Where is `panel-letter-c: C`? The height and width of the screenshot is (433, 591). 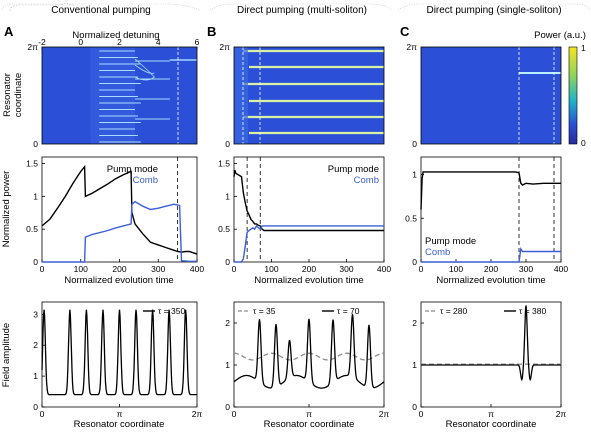
panel-letter-c: C is located at coordinates (405, 31).